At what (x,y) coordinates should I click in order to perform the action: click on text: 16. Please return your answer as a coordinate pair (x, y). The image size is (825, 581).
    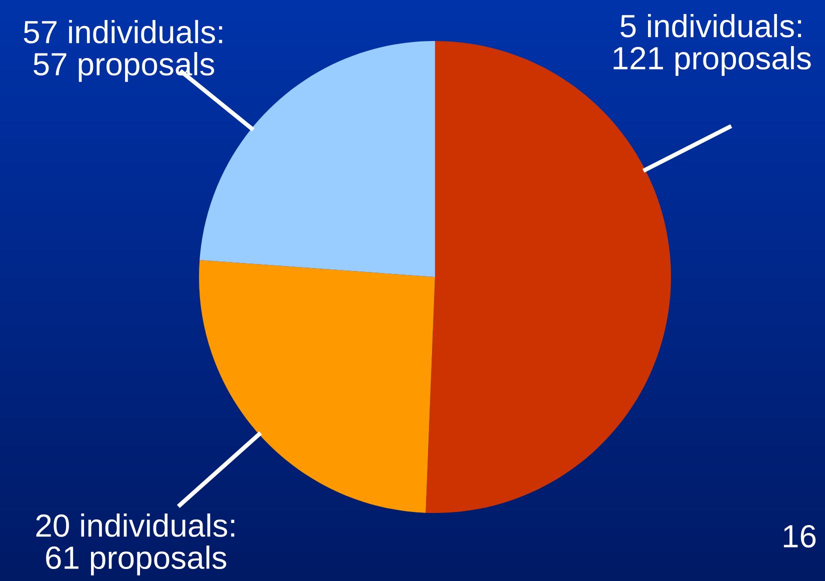
    Looking at the image, I should click on (800, 536).